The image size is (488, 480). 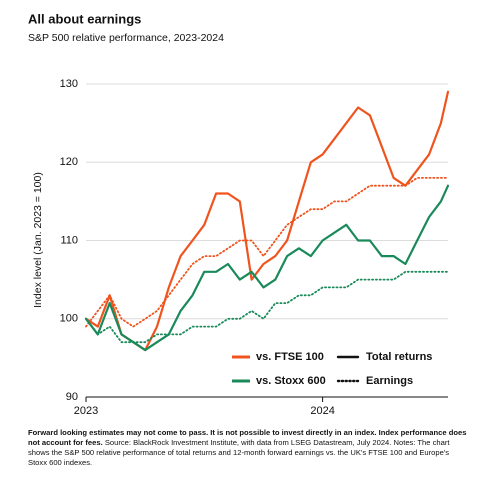 What do you see at coordinates (38, 240) in the screenshot?
I see `y-axis-label: Index level (Jan. 2023 = 100)` at bounding box center [38, 240].